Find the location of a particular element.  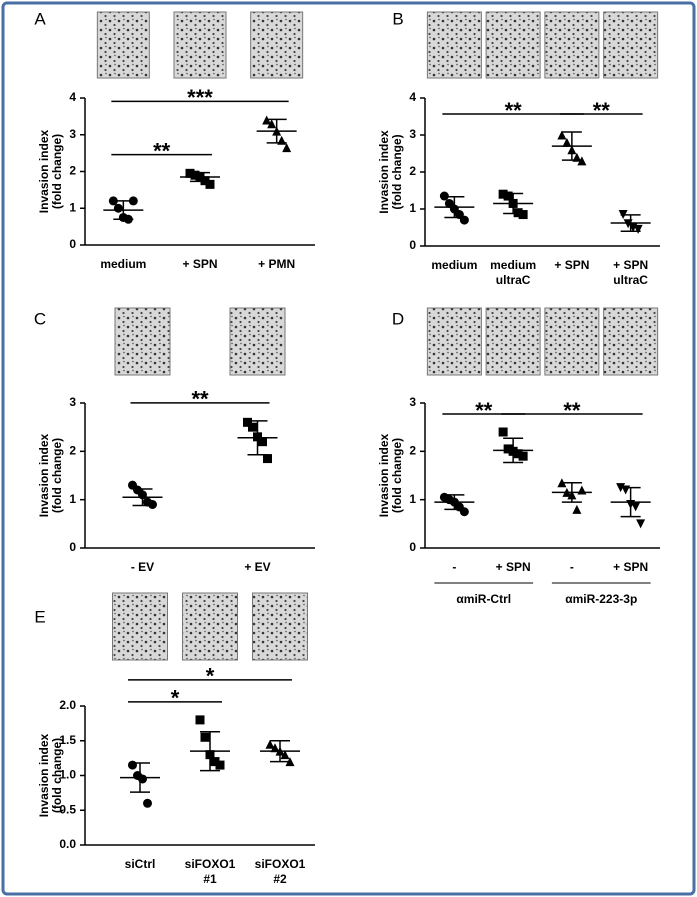

panel-label: C is located at coordinates (40, 318).